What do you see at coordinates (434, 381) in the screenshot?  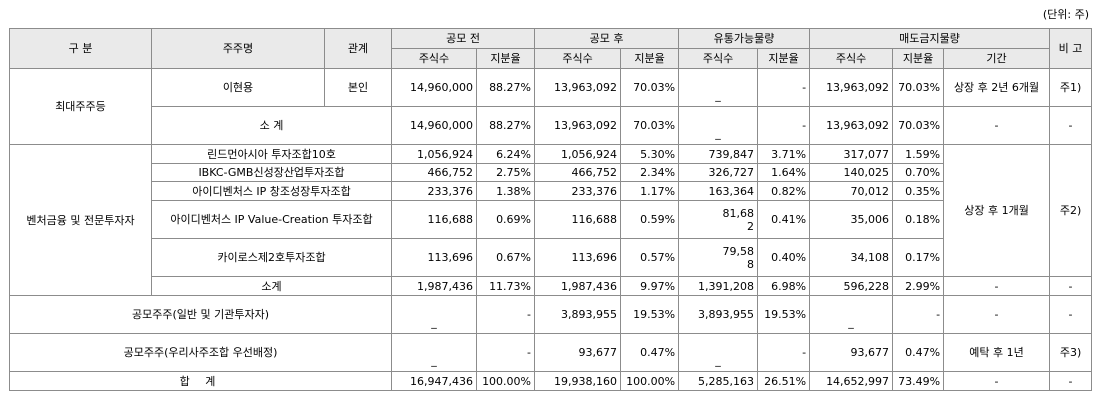 I see `before-shares: 16,947,436` at bounding box center [434, 381].